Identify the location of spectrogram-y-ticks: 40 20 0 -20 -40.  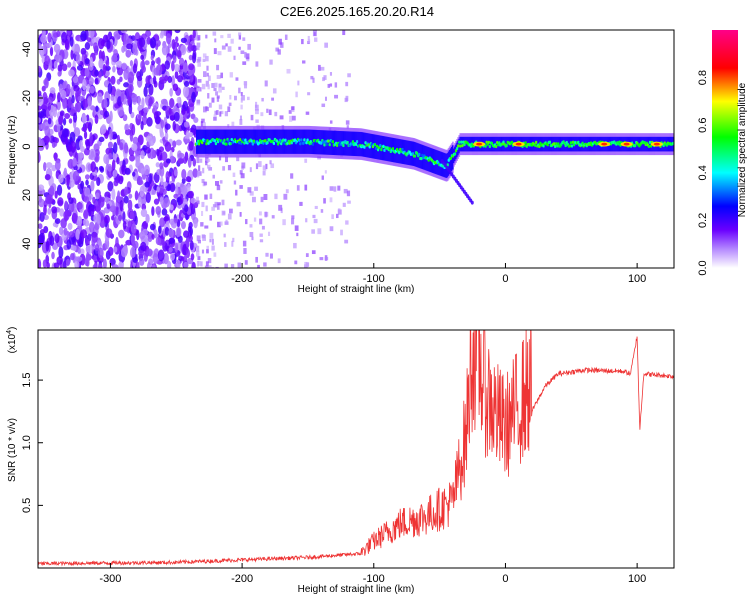
(32, 145).